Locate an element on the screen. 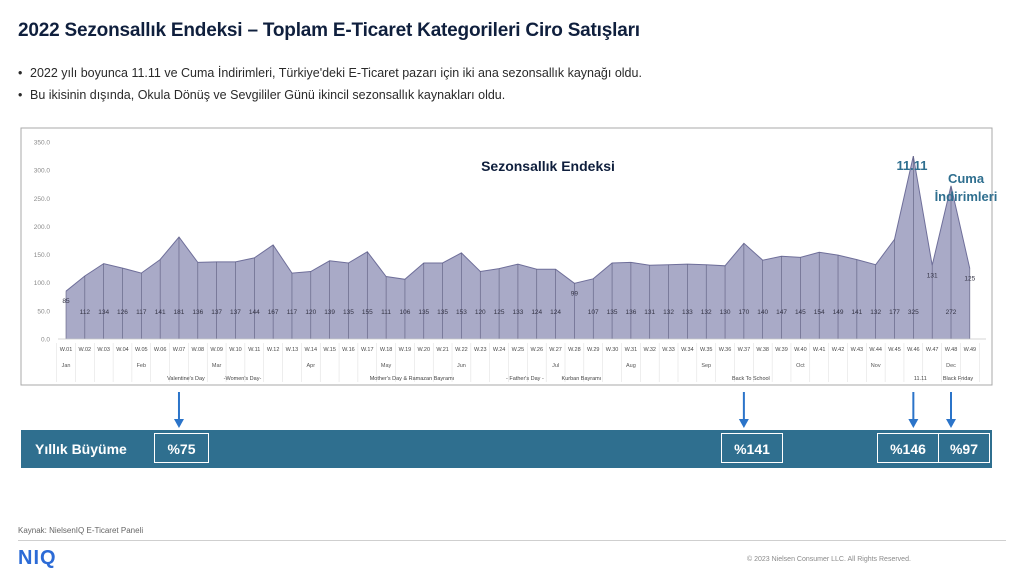  data-label: 140 is located at coordinates (762, 312).